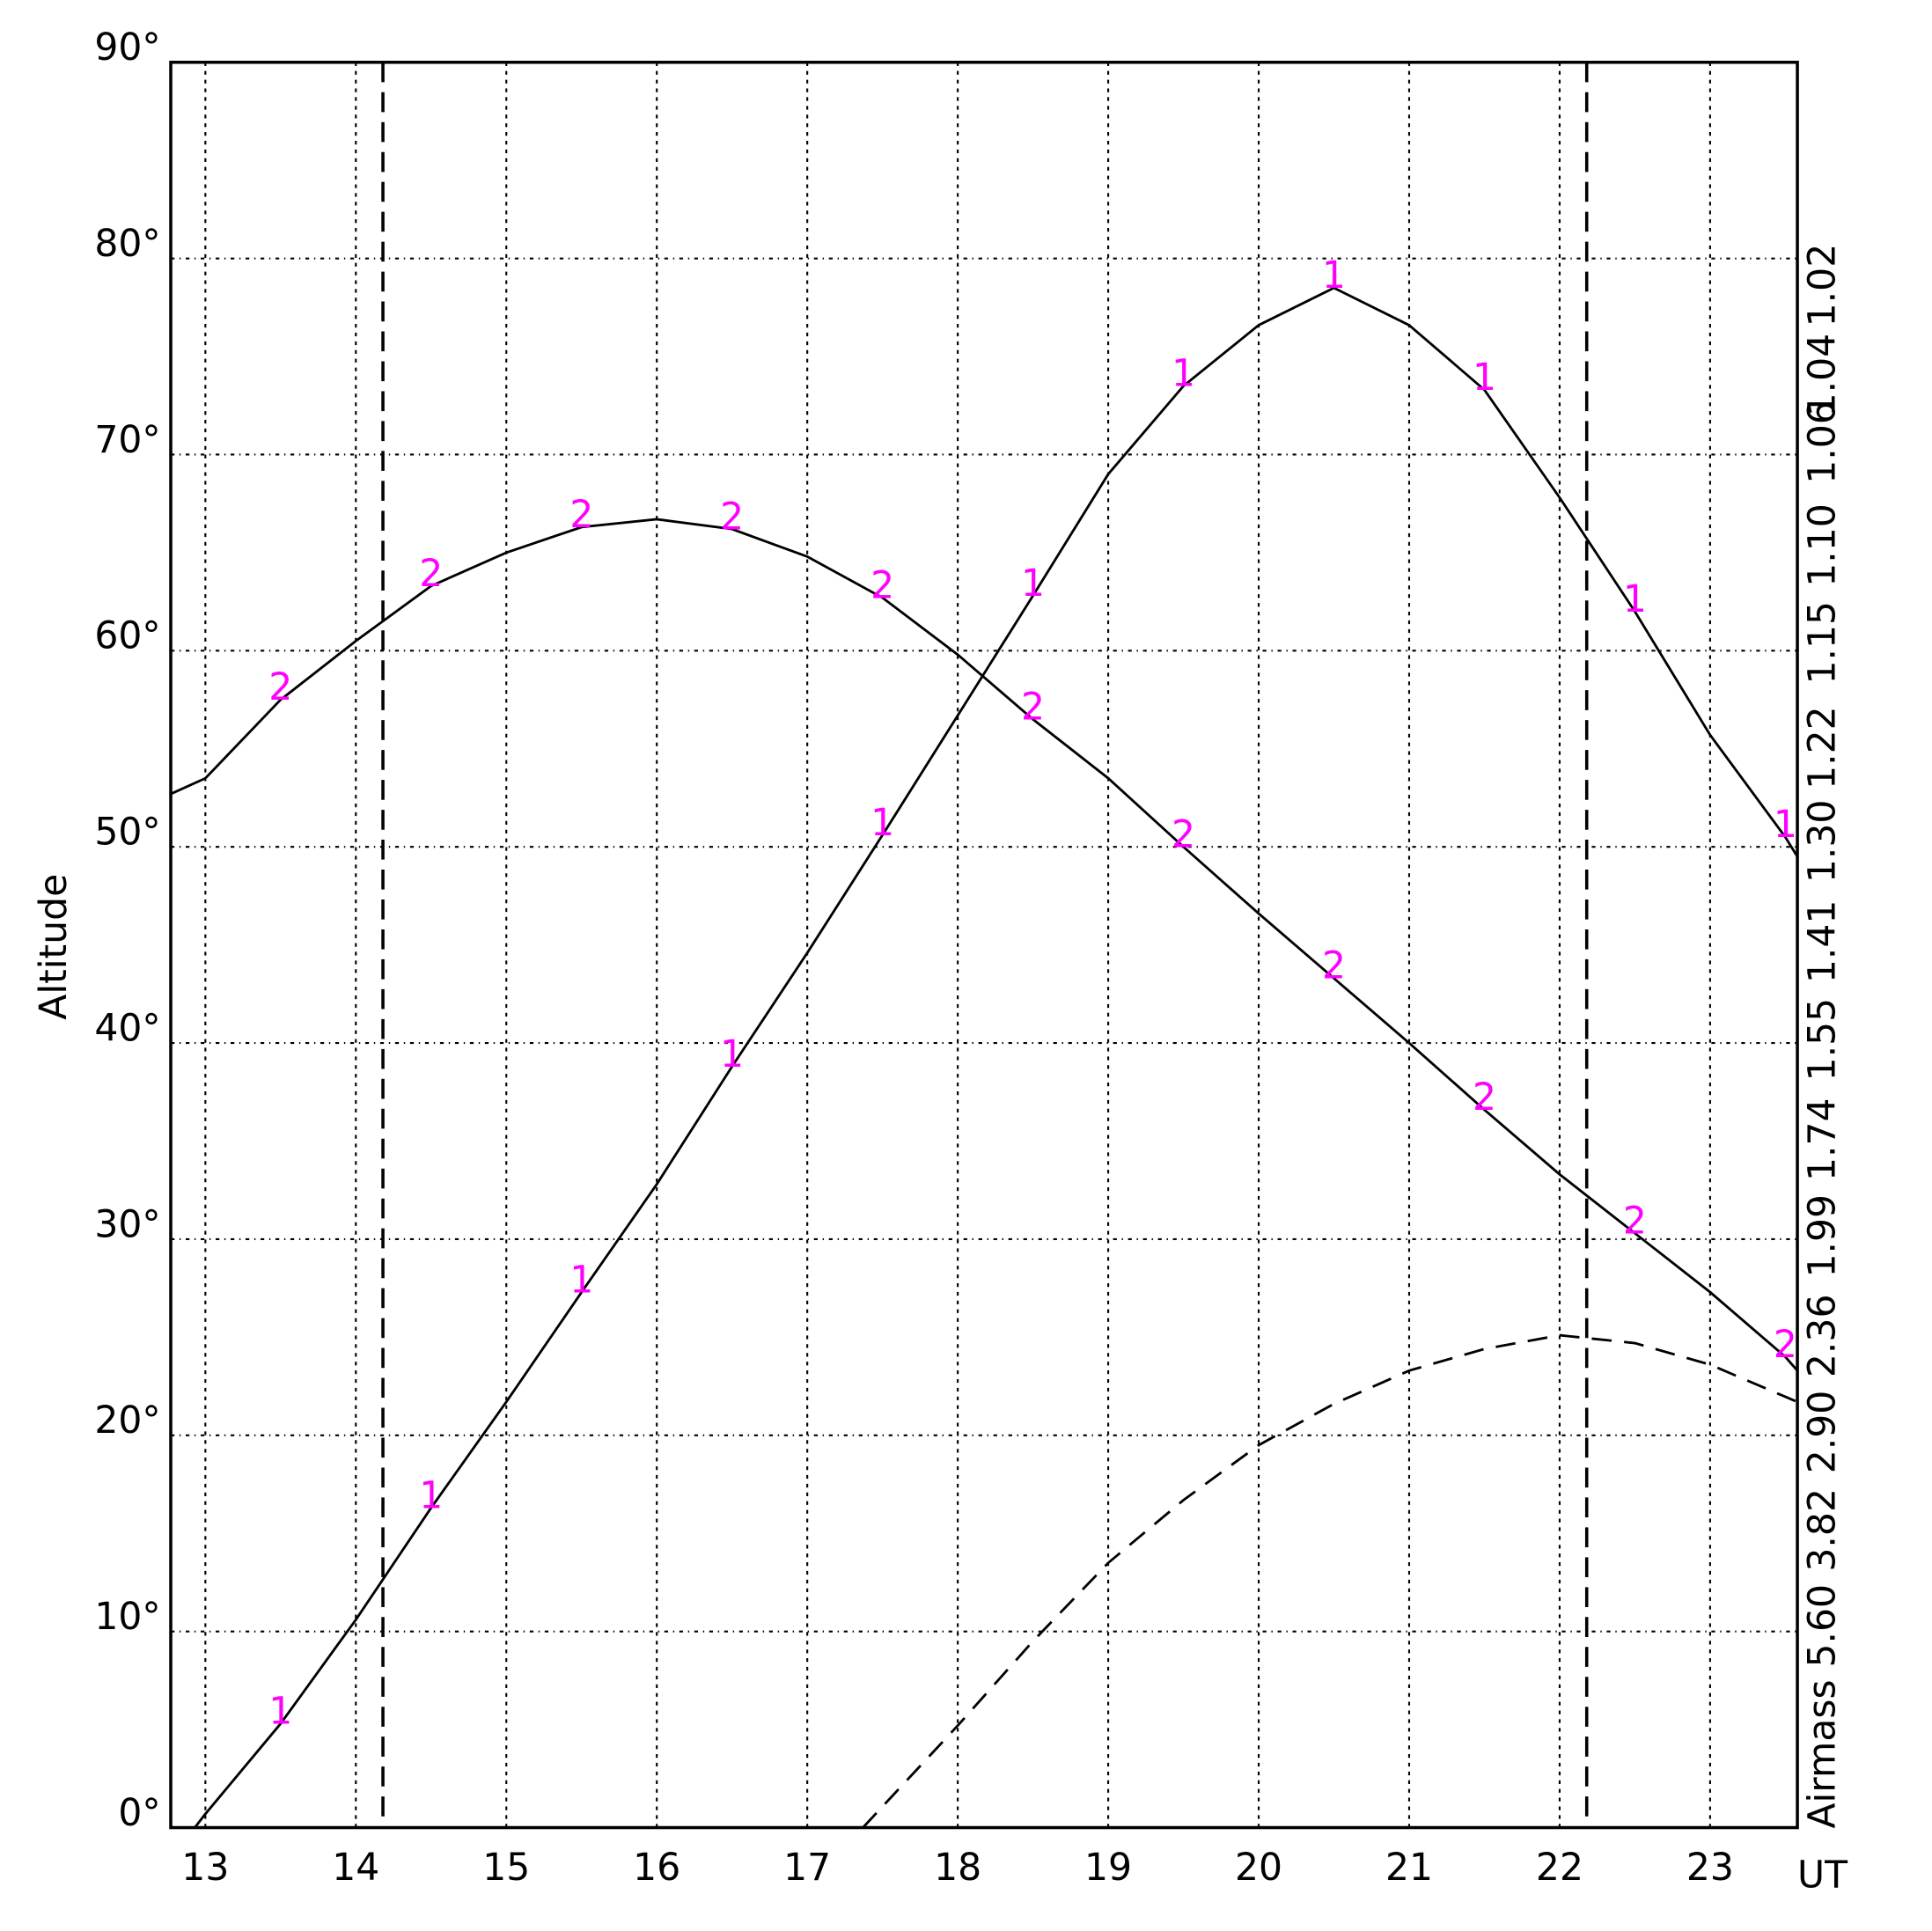 The image size is (1932, 1931). What do you see at coordinates (1823, 1139) in the screenshot?
I see `y2-tick-label: 1.74` at bounding box center [1823, 1139].